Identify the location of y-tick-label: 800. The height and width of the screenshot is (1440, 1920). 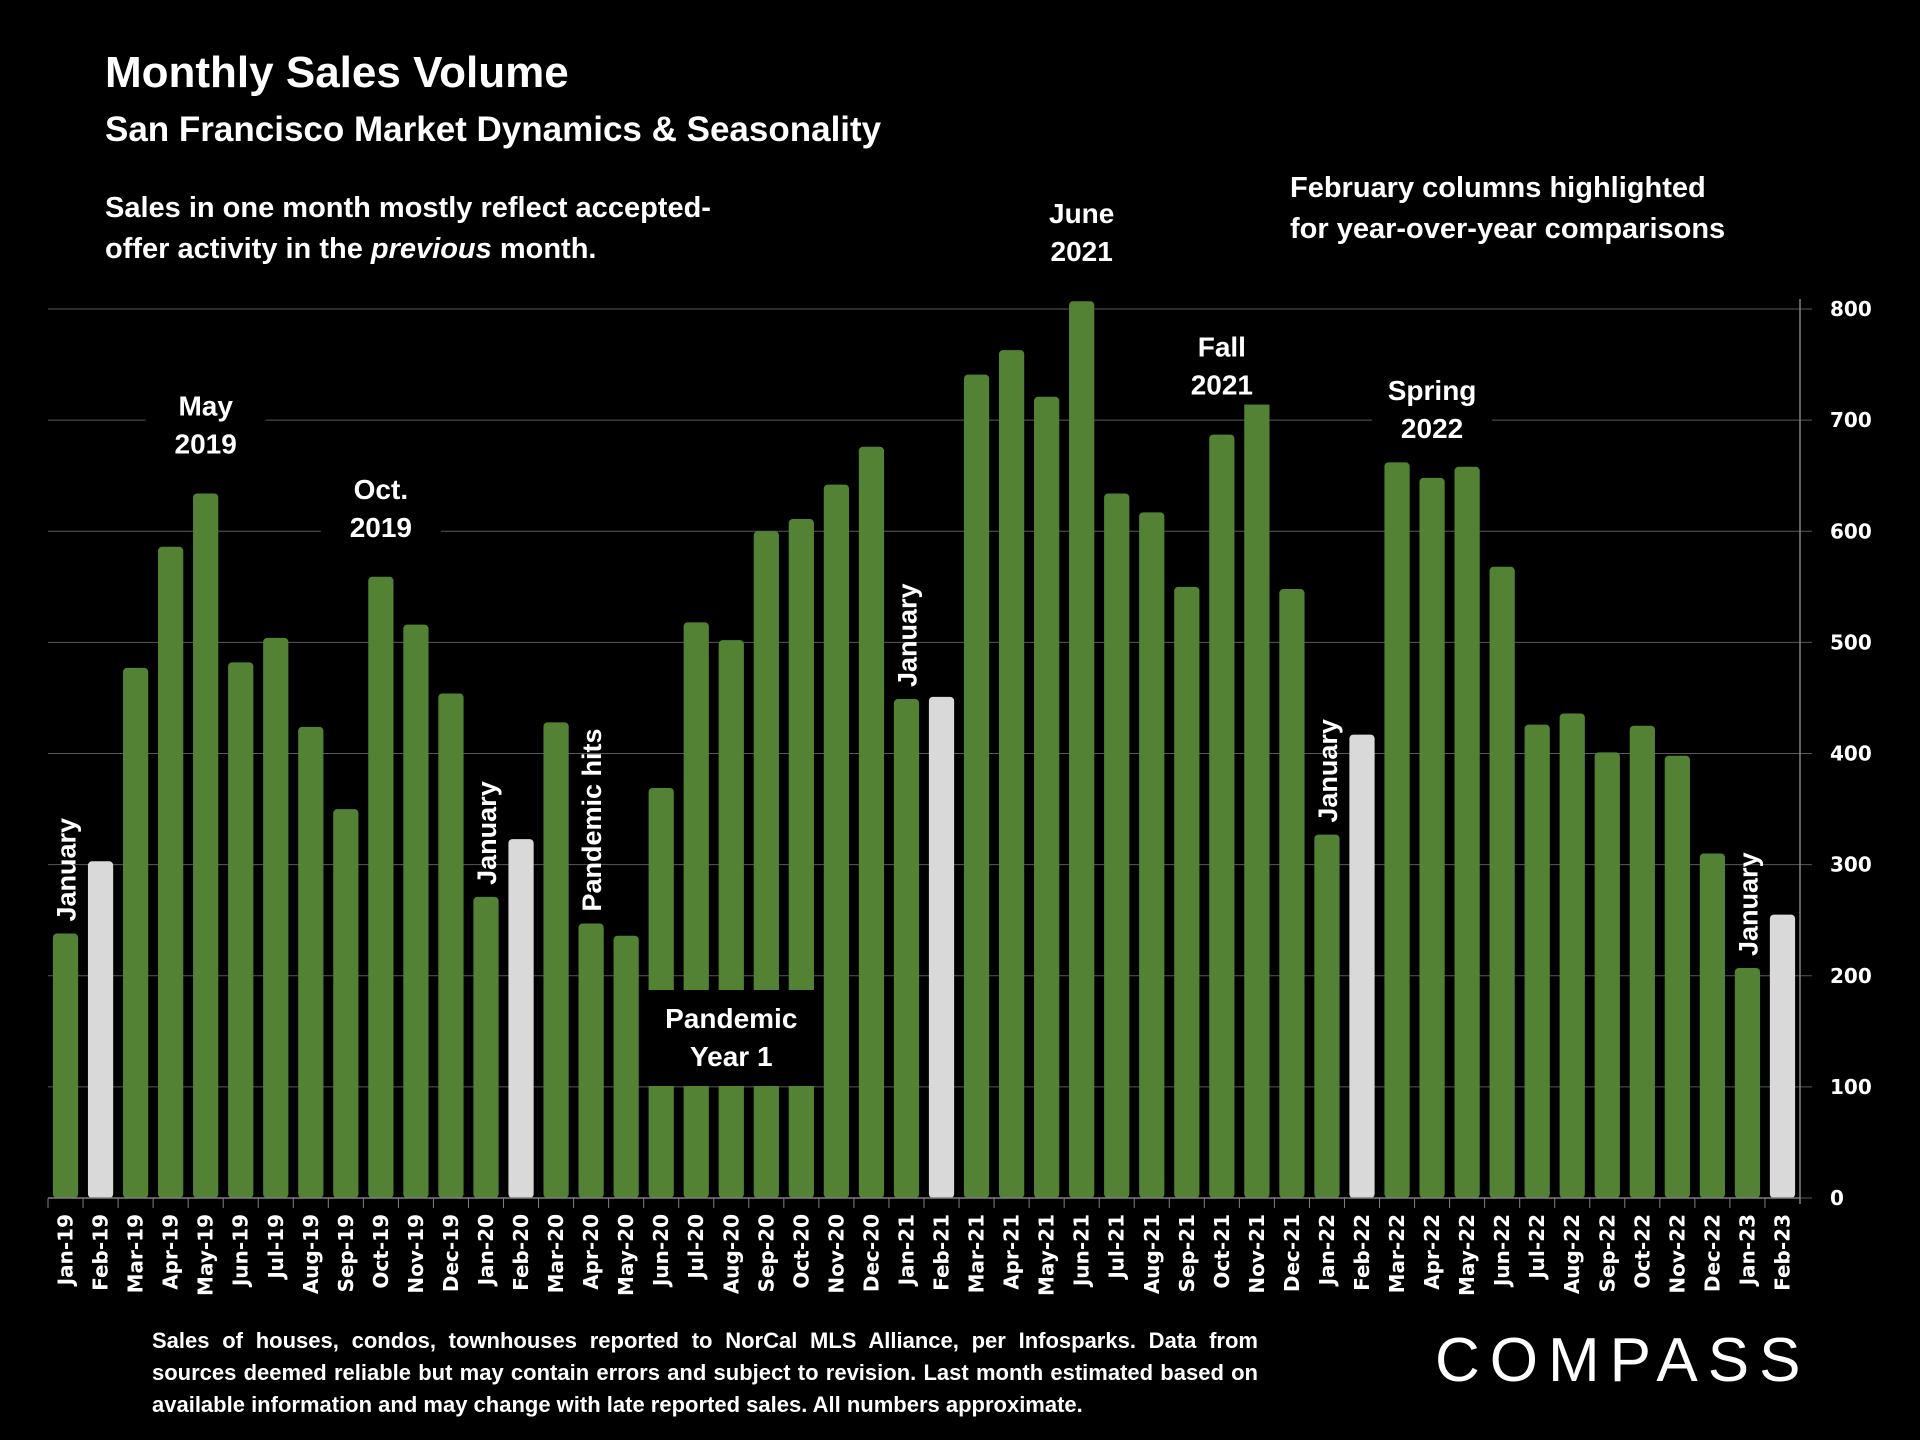
(1851, 309).